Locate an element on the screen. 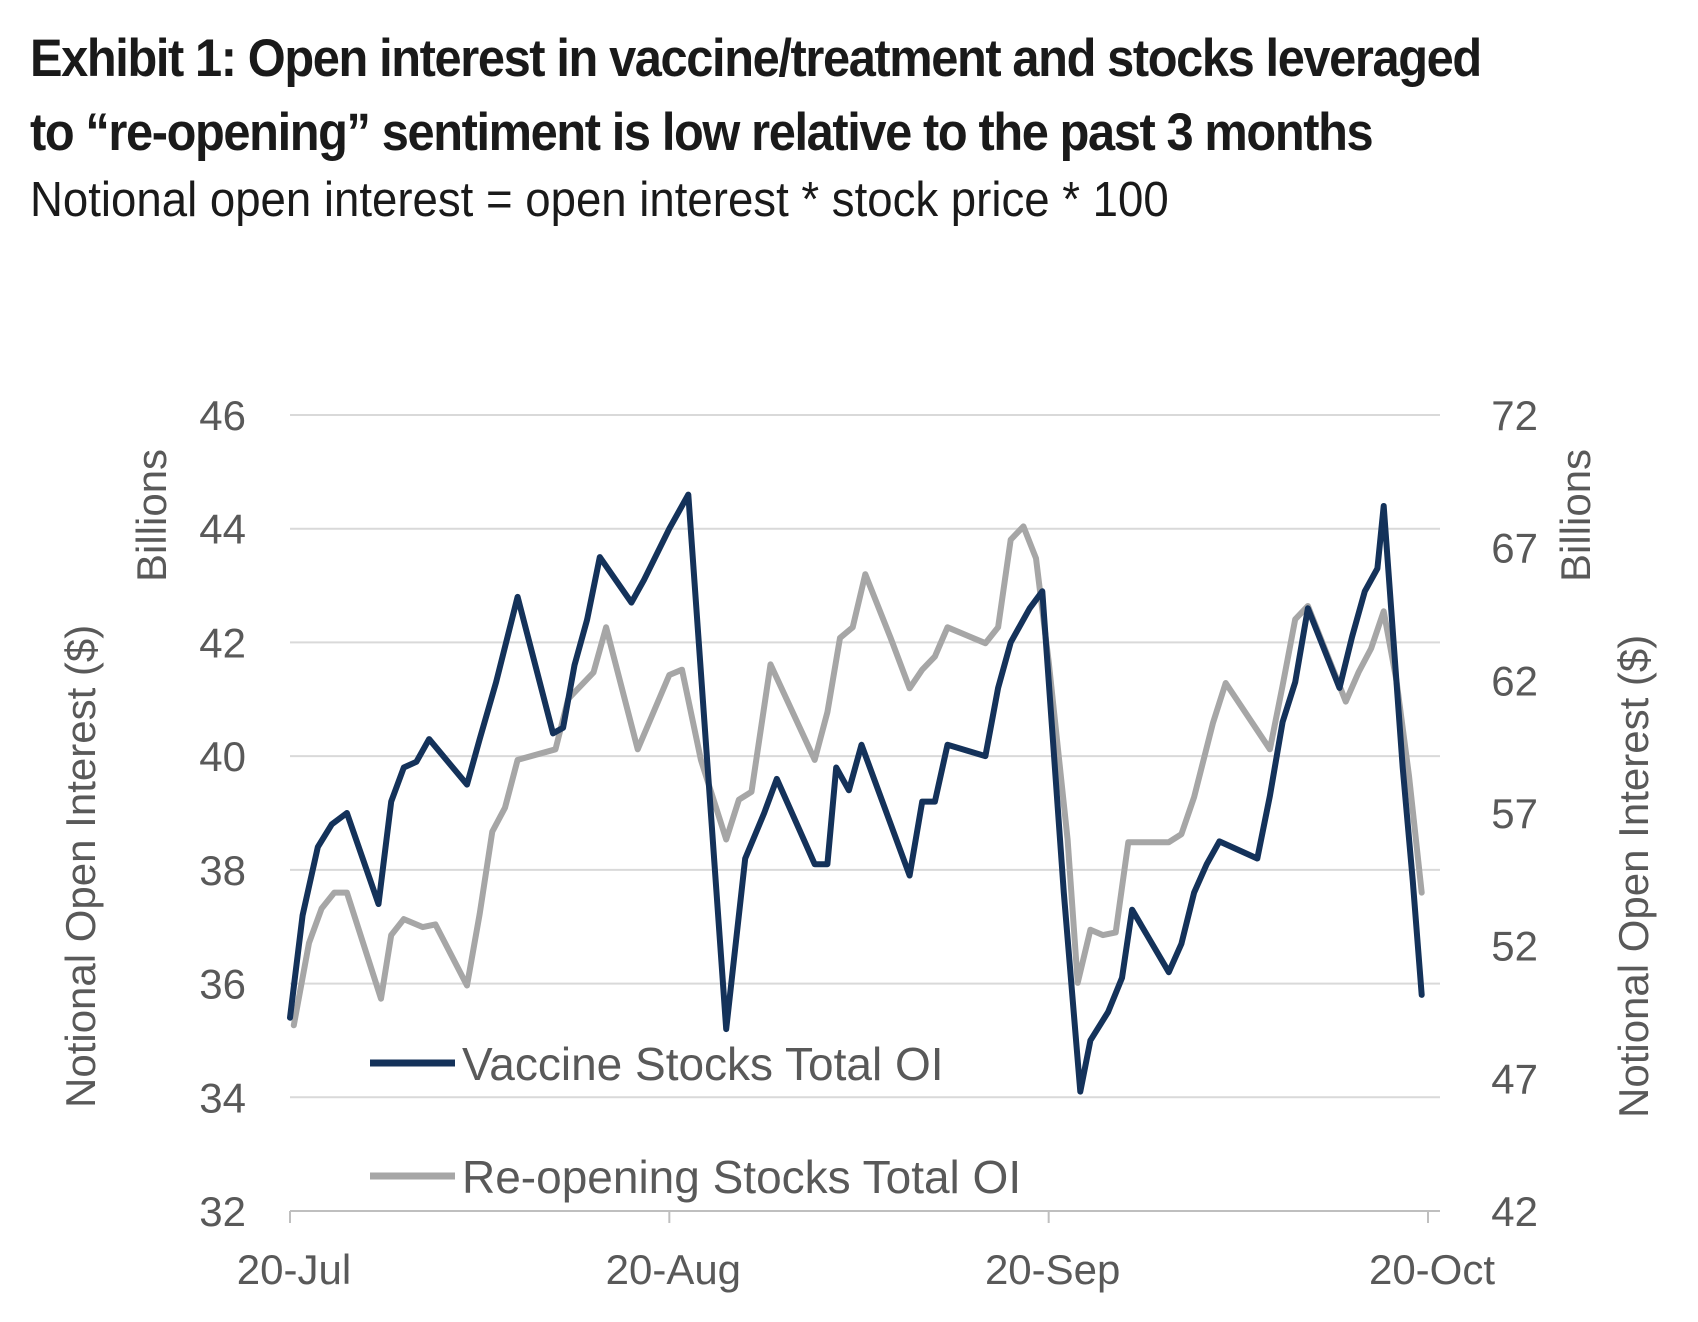  left-tick-label: 46 is located at coordinates (222, 415).